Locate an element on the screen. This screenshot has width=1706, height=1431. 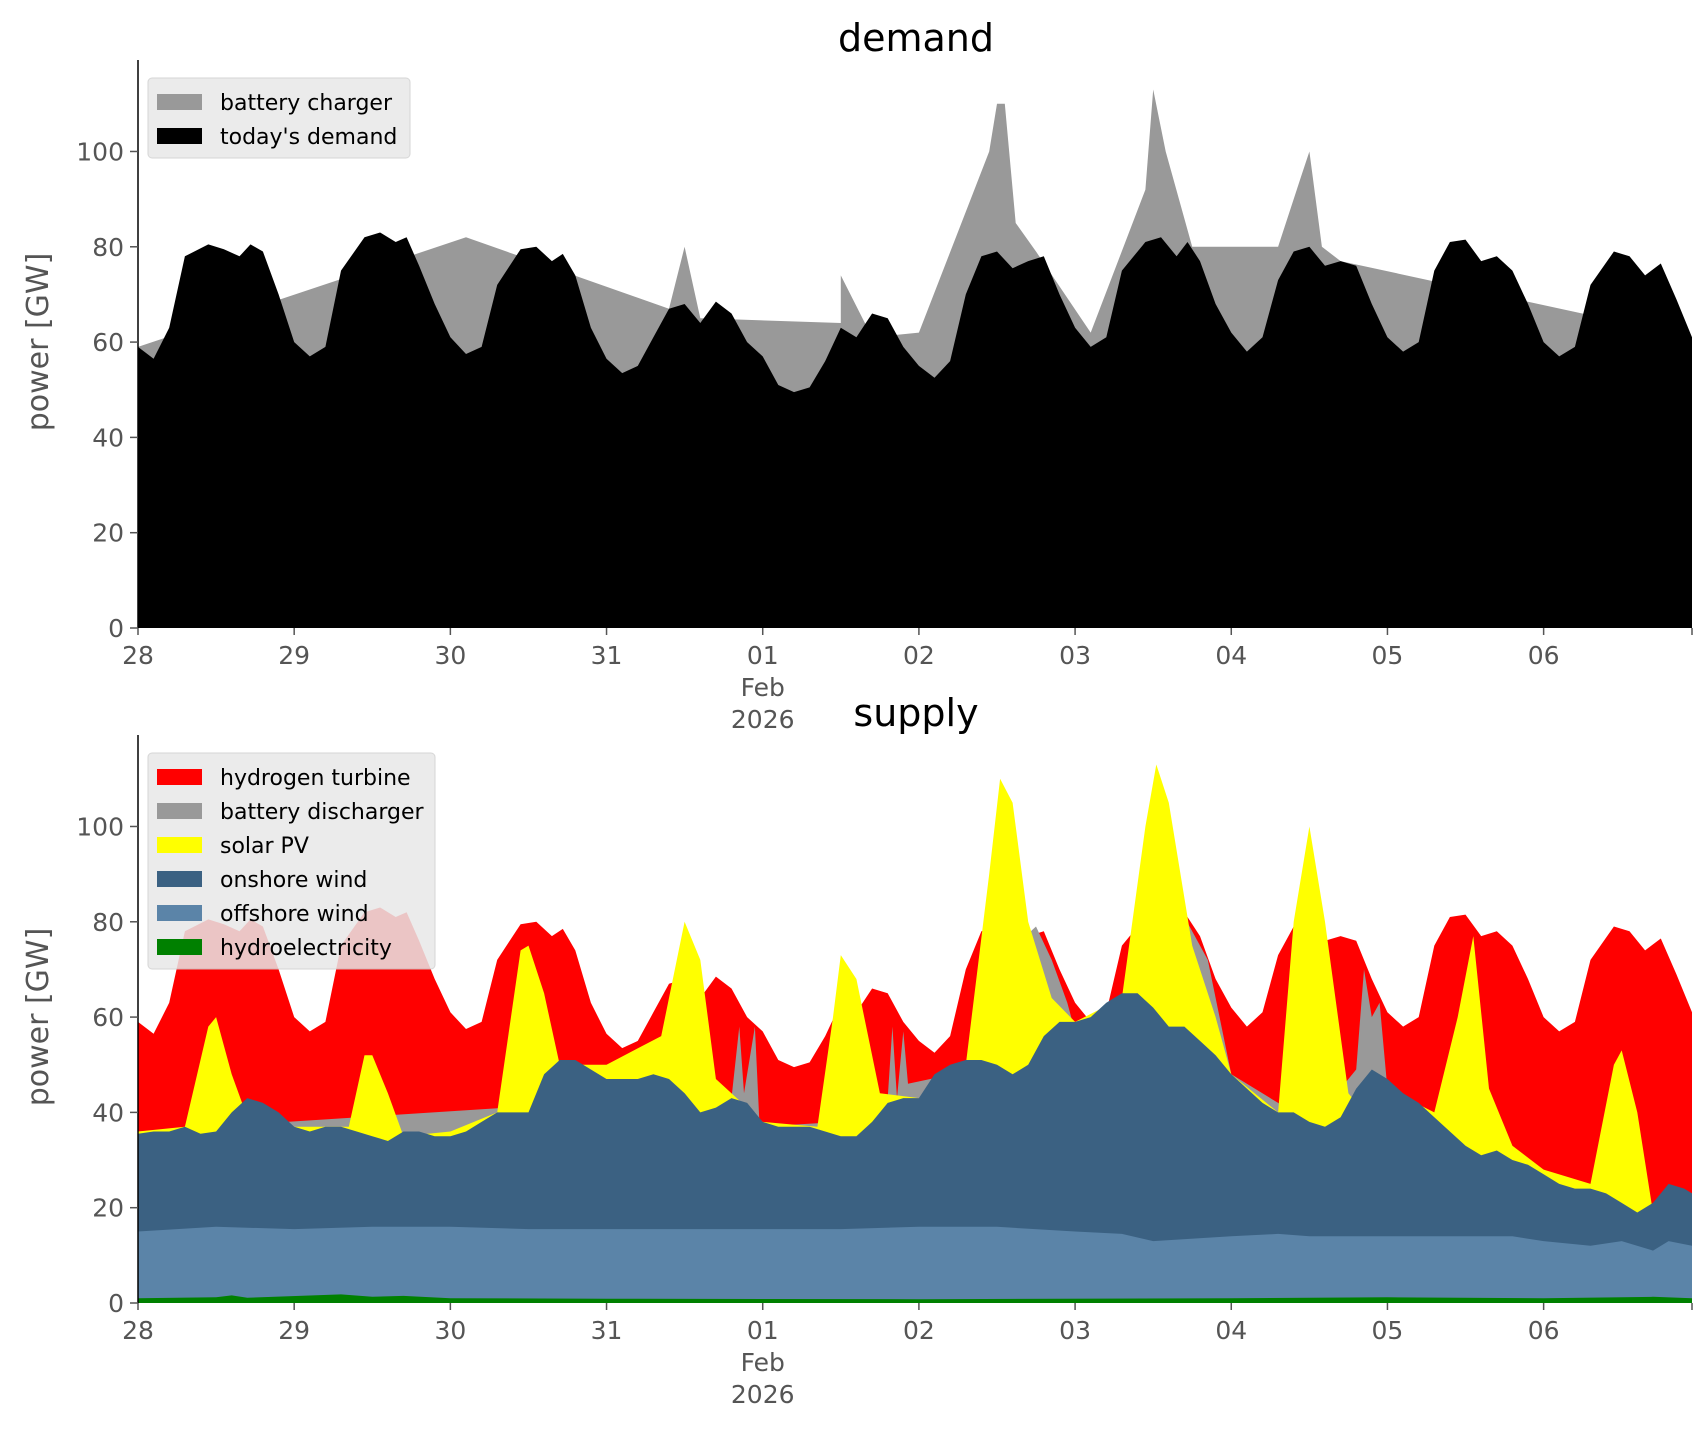
demand-x-tick-label: 28 is located at coordinates (138, 655).